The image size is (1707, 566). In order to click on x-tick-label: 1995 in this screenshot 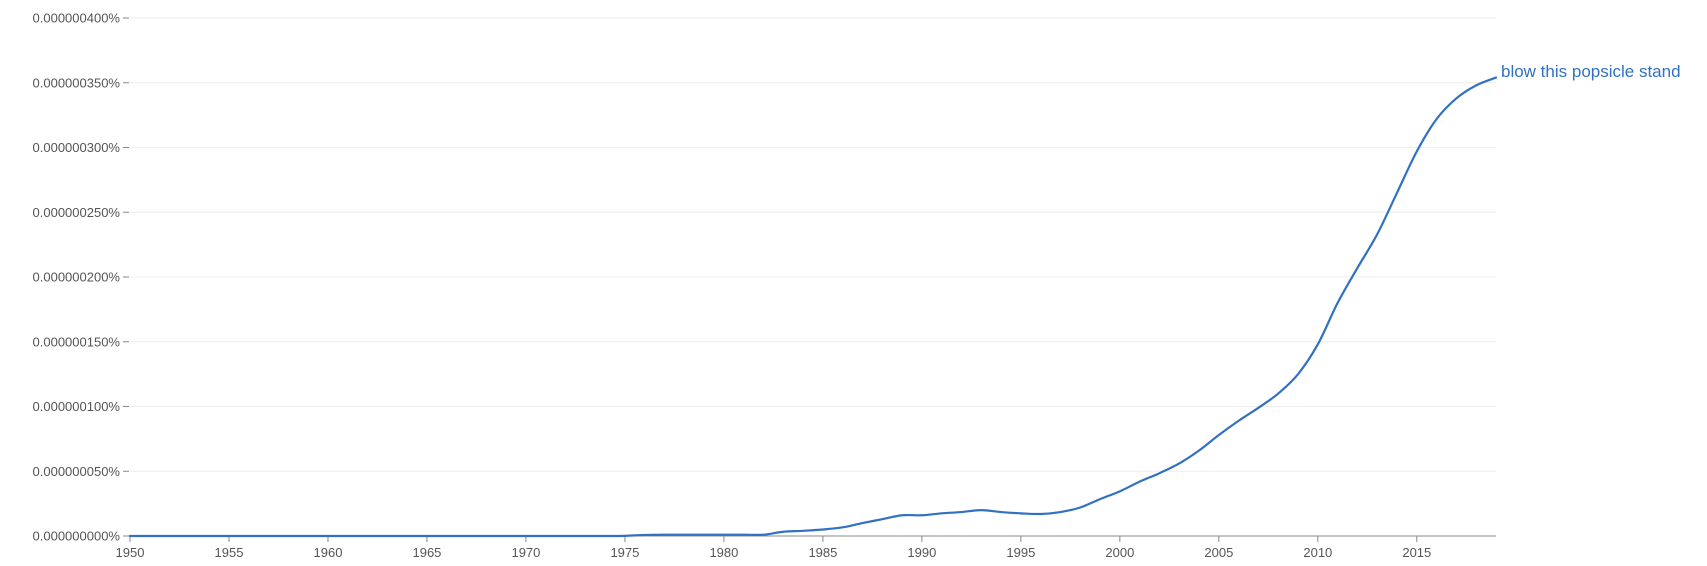, I will do `click(1020, 552)`.